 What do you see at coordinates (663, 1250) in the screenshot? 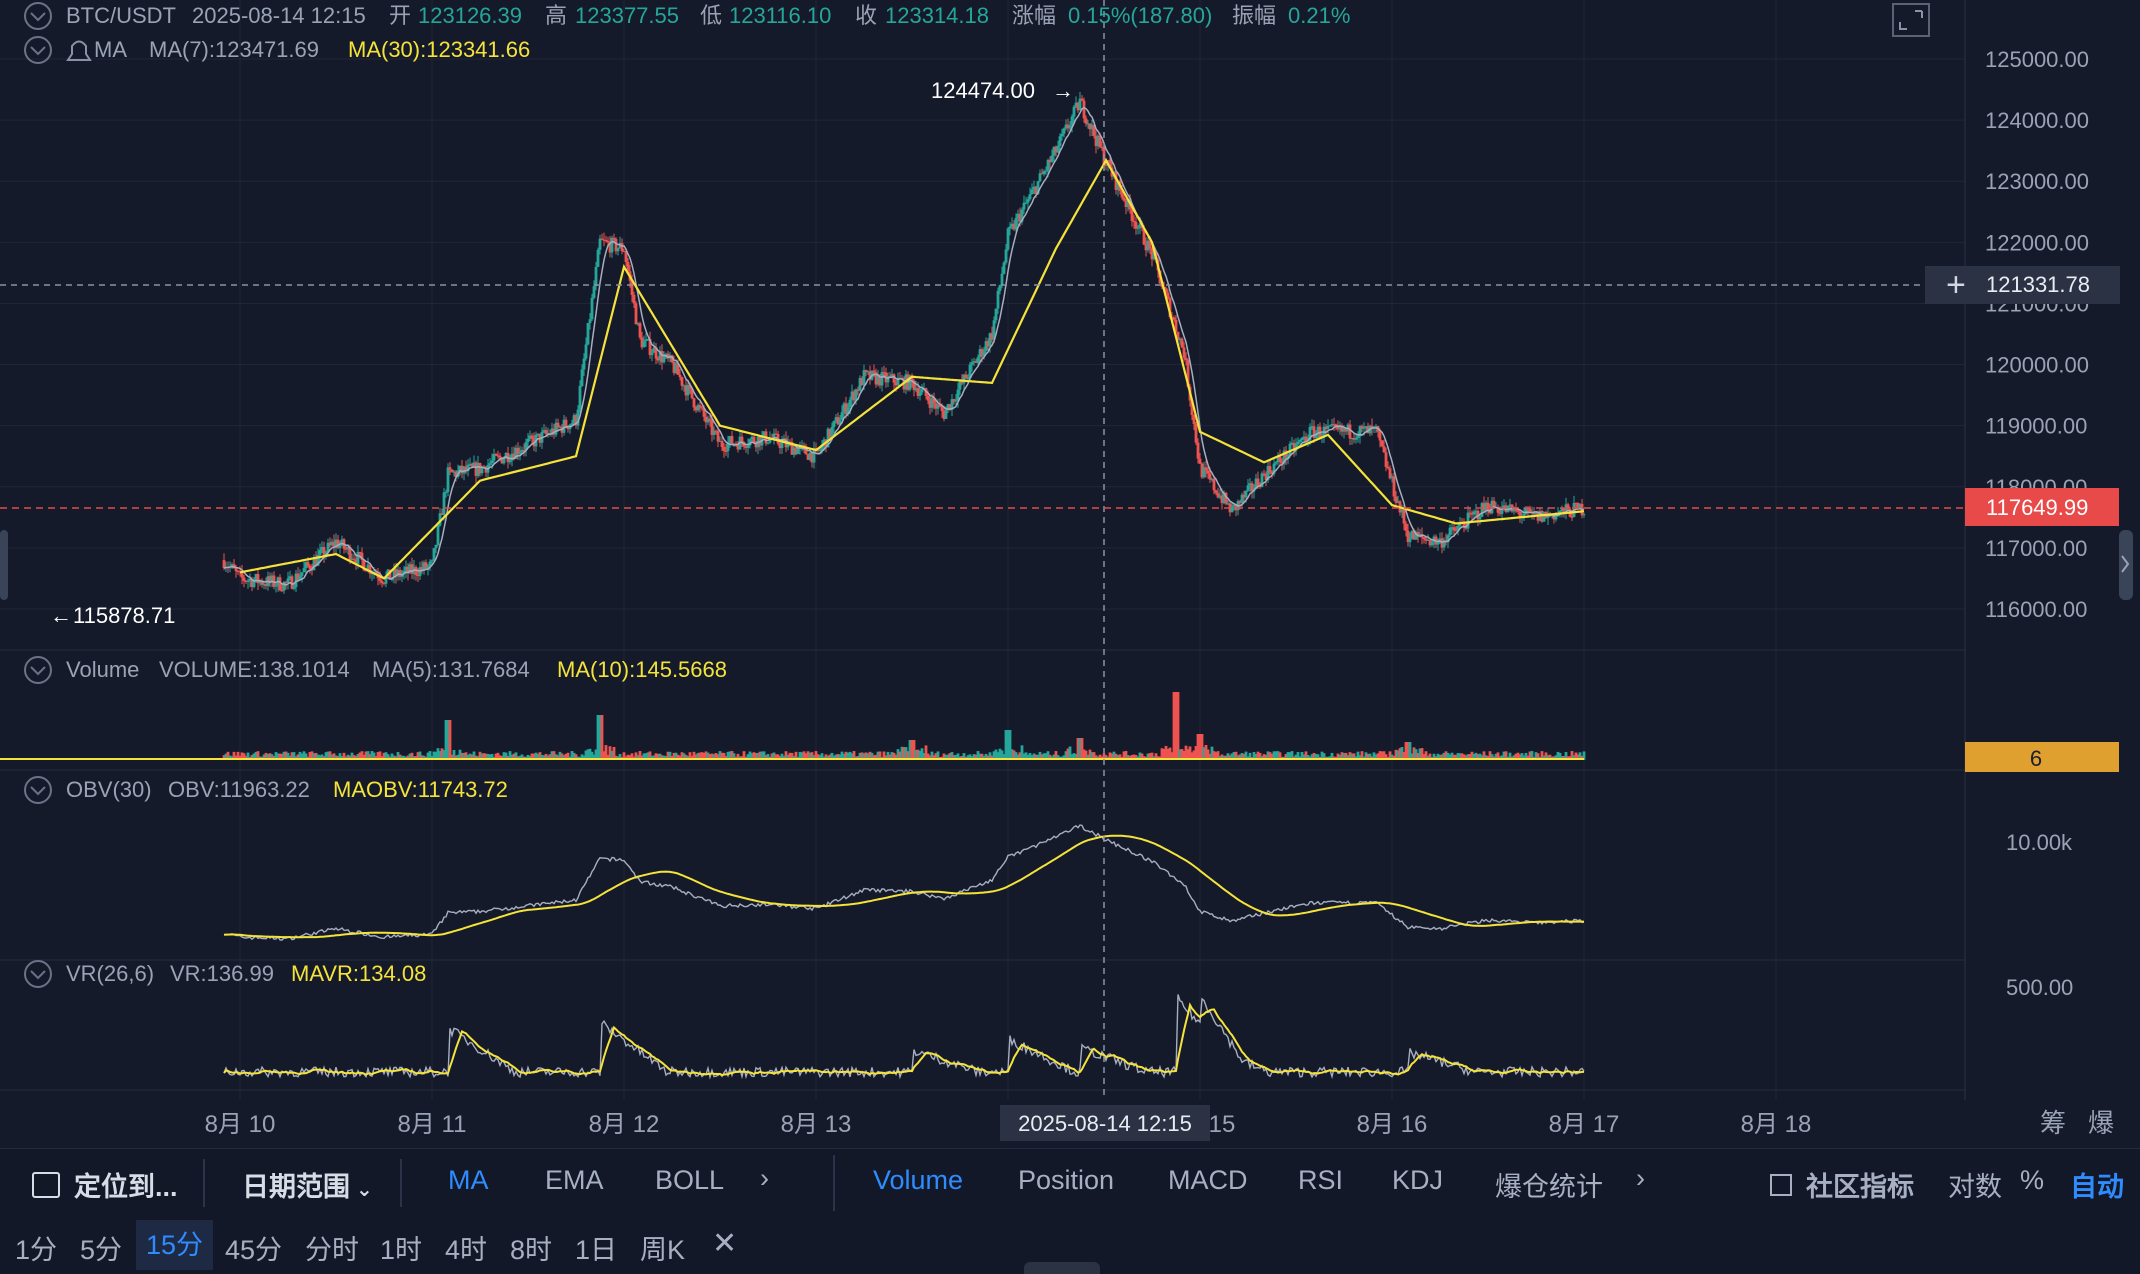
I see `interval-9: 周K` at bounding box center [663, 1250].